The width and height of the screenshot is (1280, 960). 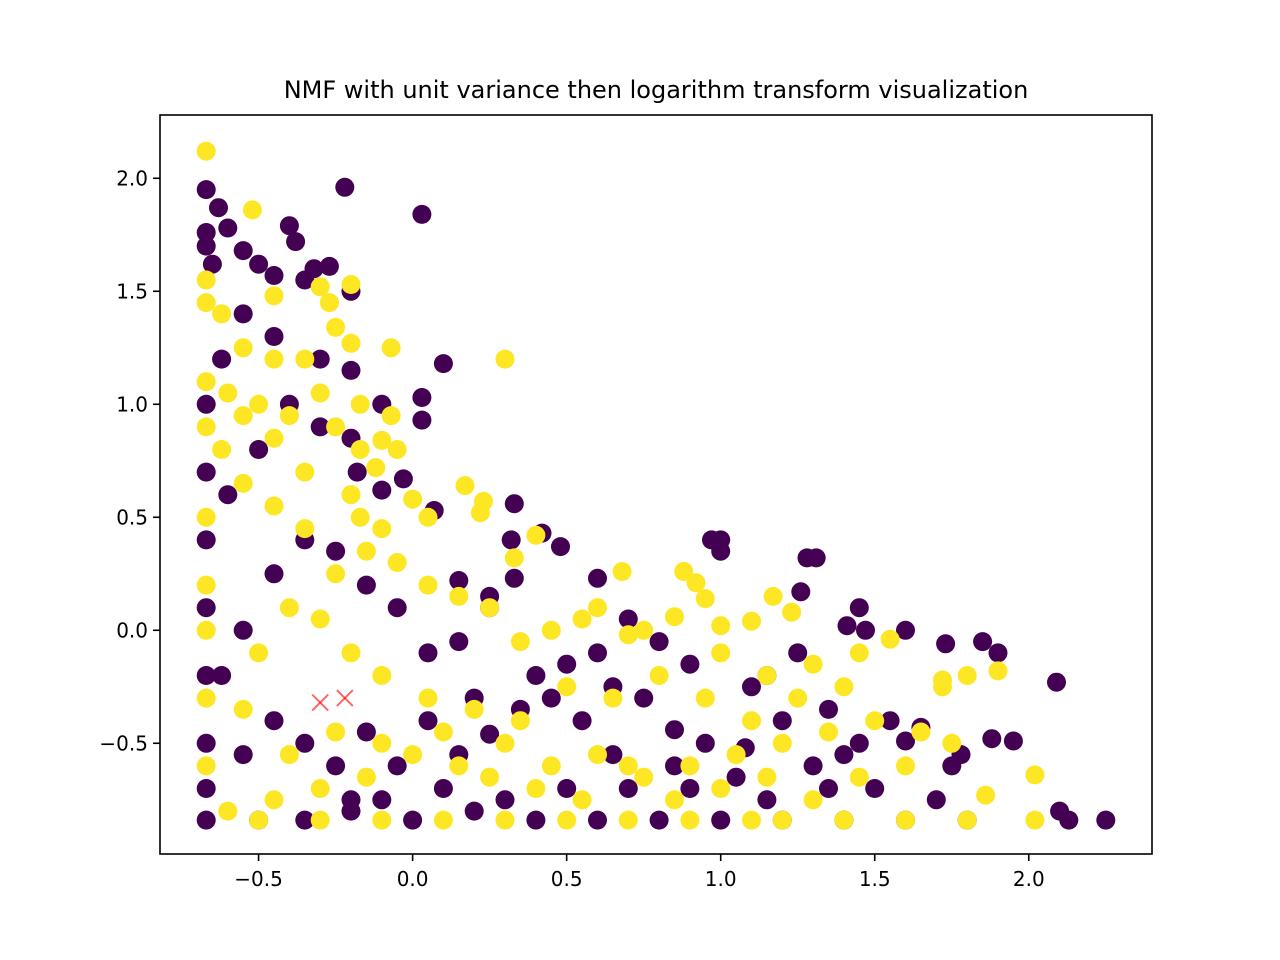 What do you see at coordinates (132, 404) in the screenshot?
I see `y-tick-label: 1.0` at bounding box center [132, 404].